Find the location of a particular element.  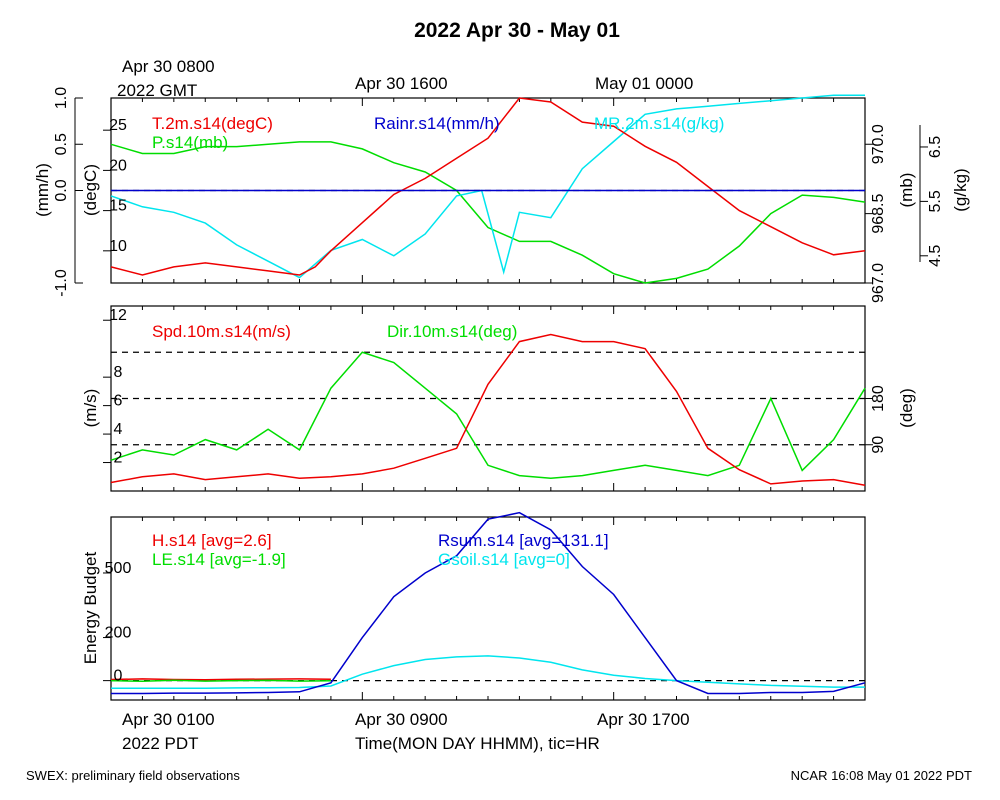

temp-axis-tick-label: 25 is located at coordinates (118, 125).